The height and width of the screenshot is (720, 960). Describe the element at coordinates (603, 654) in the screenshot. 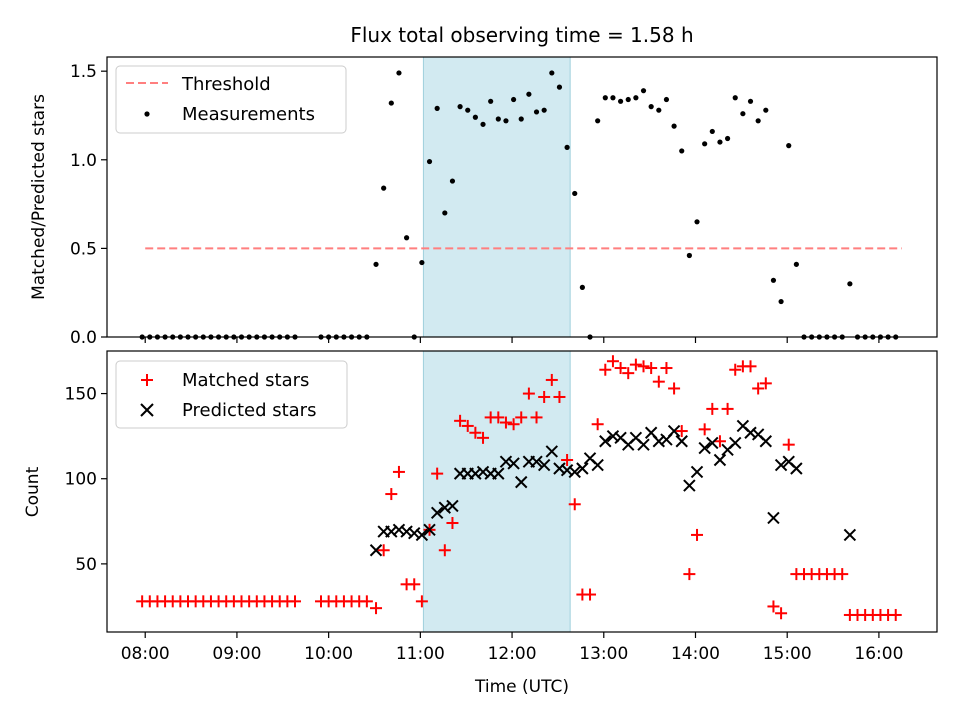

I see `x-tick-label: 13:00` at that location.